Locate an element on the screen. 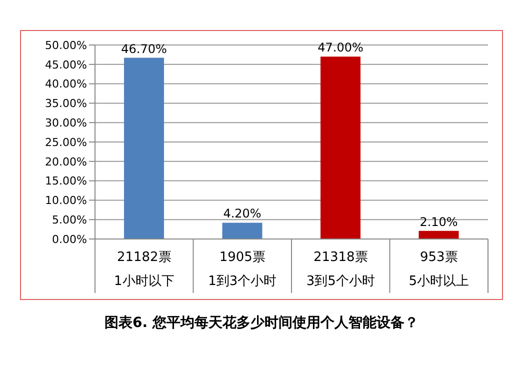  x-tick-label: 21182票 1小时以下 is located at coordinates (144, 269).